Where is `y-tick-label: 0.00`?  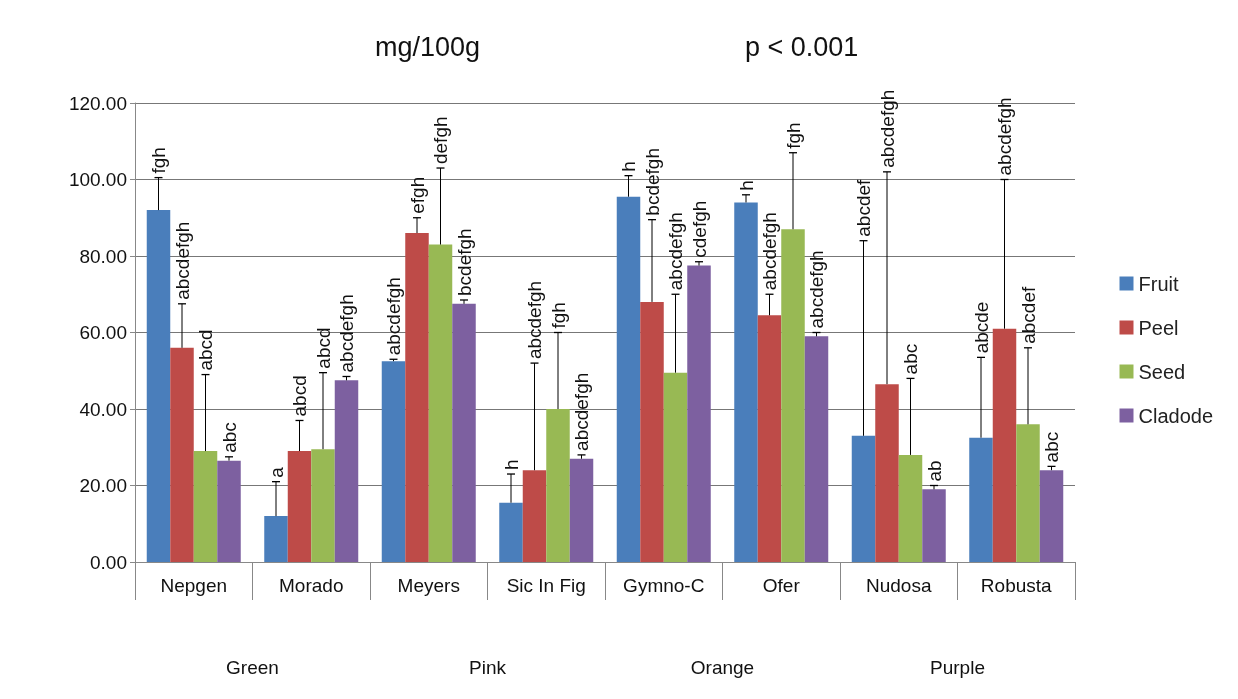 y-tick-label: 0.00 is located at coordinates (108, 562).